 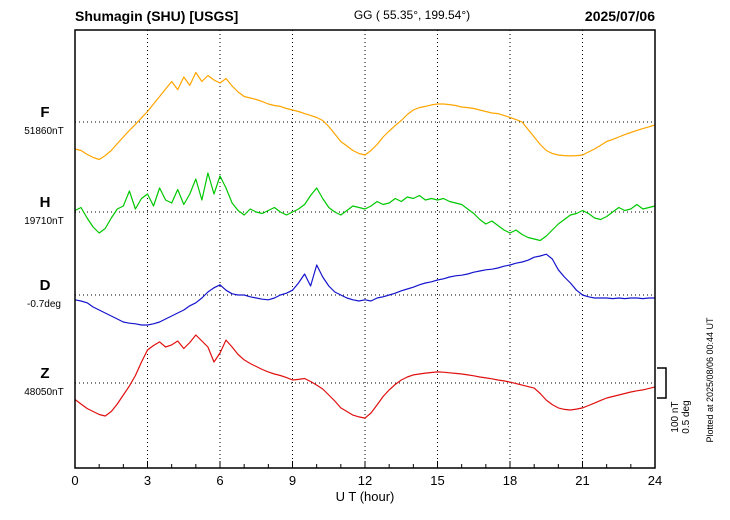 I want to click on scale-bracket, so click(x=662, y=383).